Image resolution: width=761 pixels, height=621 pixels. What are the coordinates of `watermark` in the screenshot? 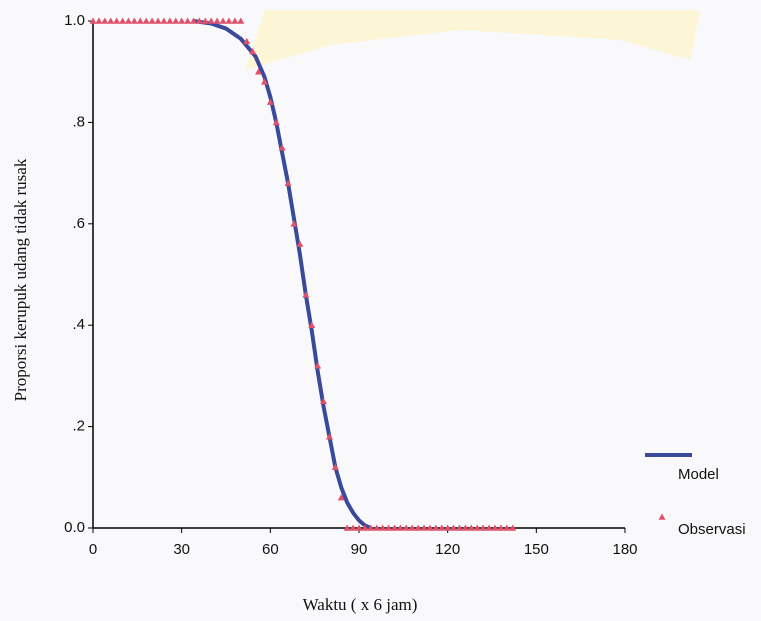 It's located at (472, 40).